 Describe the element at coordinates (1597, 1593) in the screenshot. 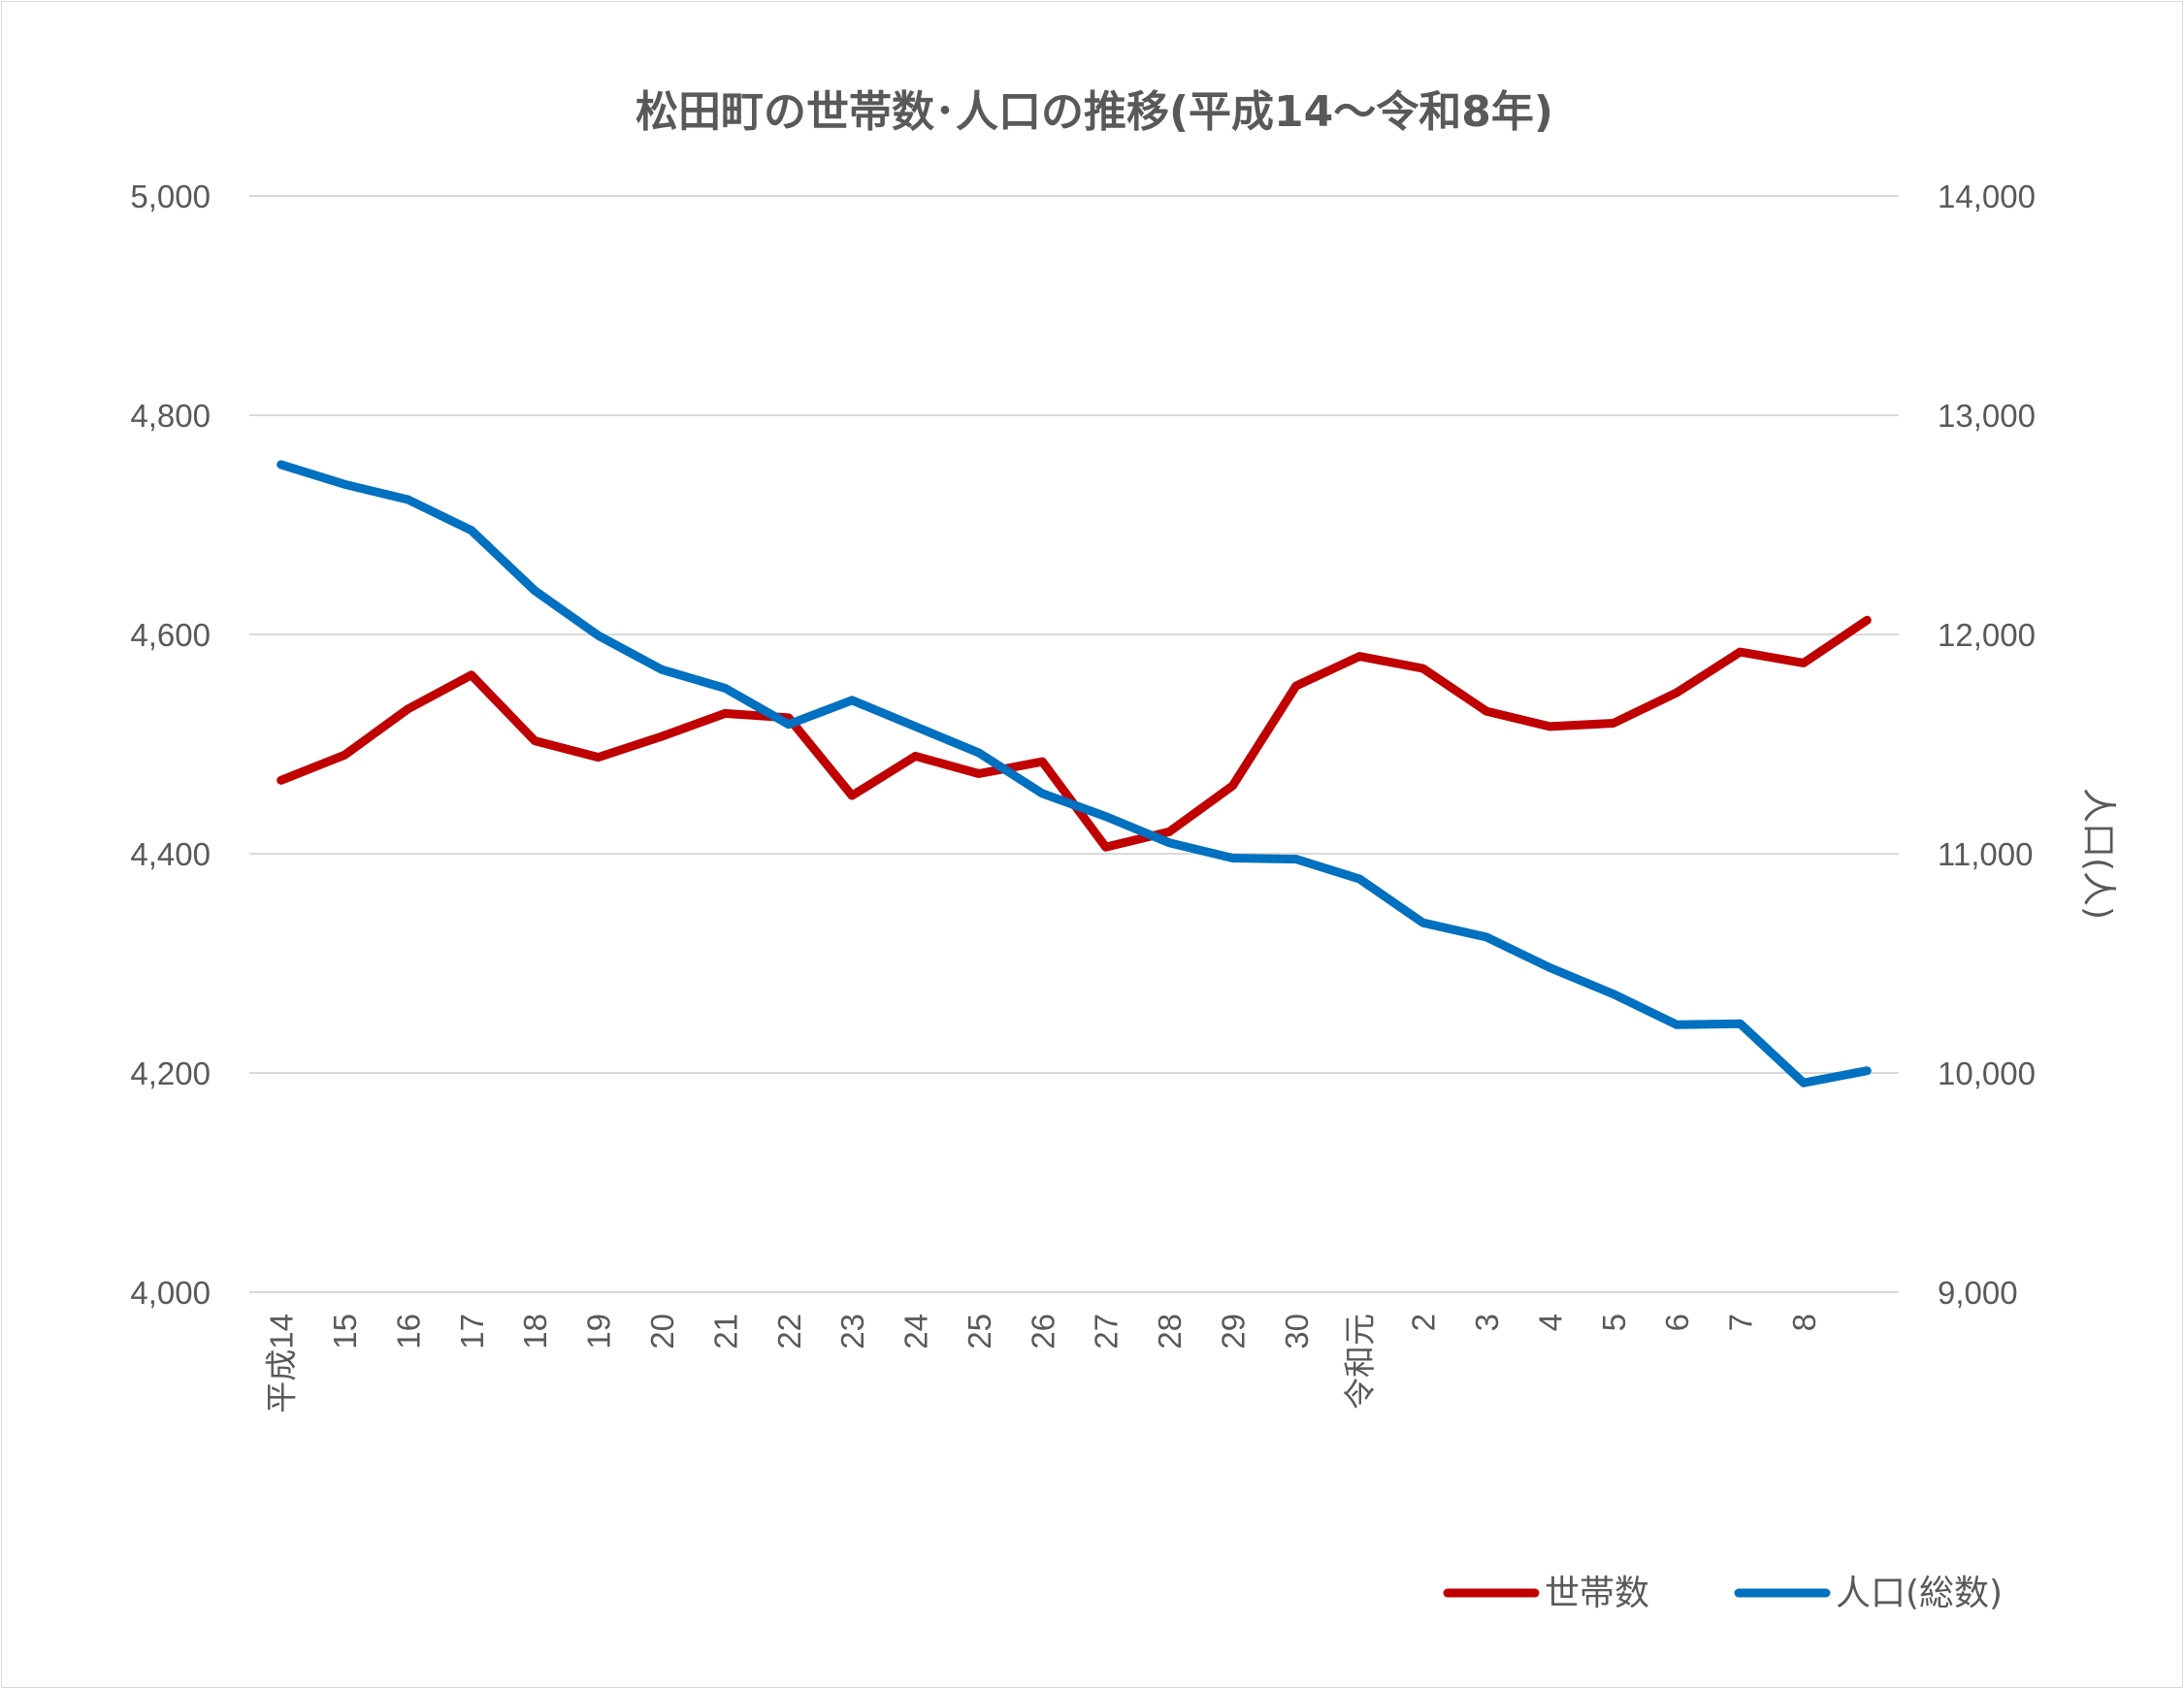

I see `legend-label-households: 世帯数` at that location.